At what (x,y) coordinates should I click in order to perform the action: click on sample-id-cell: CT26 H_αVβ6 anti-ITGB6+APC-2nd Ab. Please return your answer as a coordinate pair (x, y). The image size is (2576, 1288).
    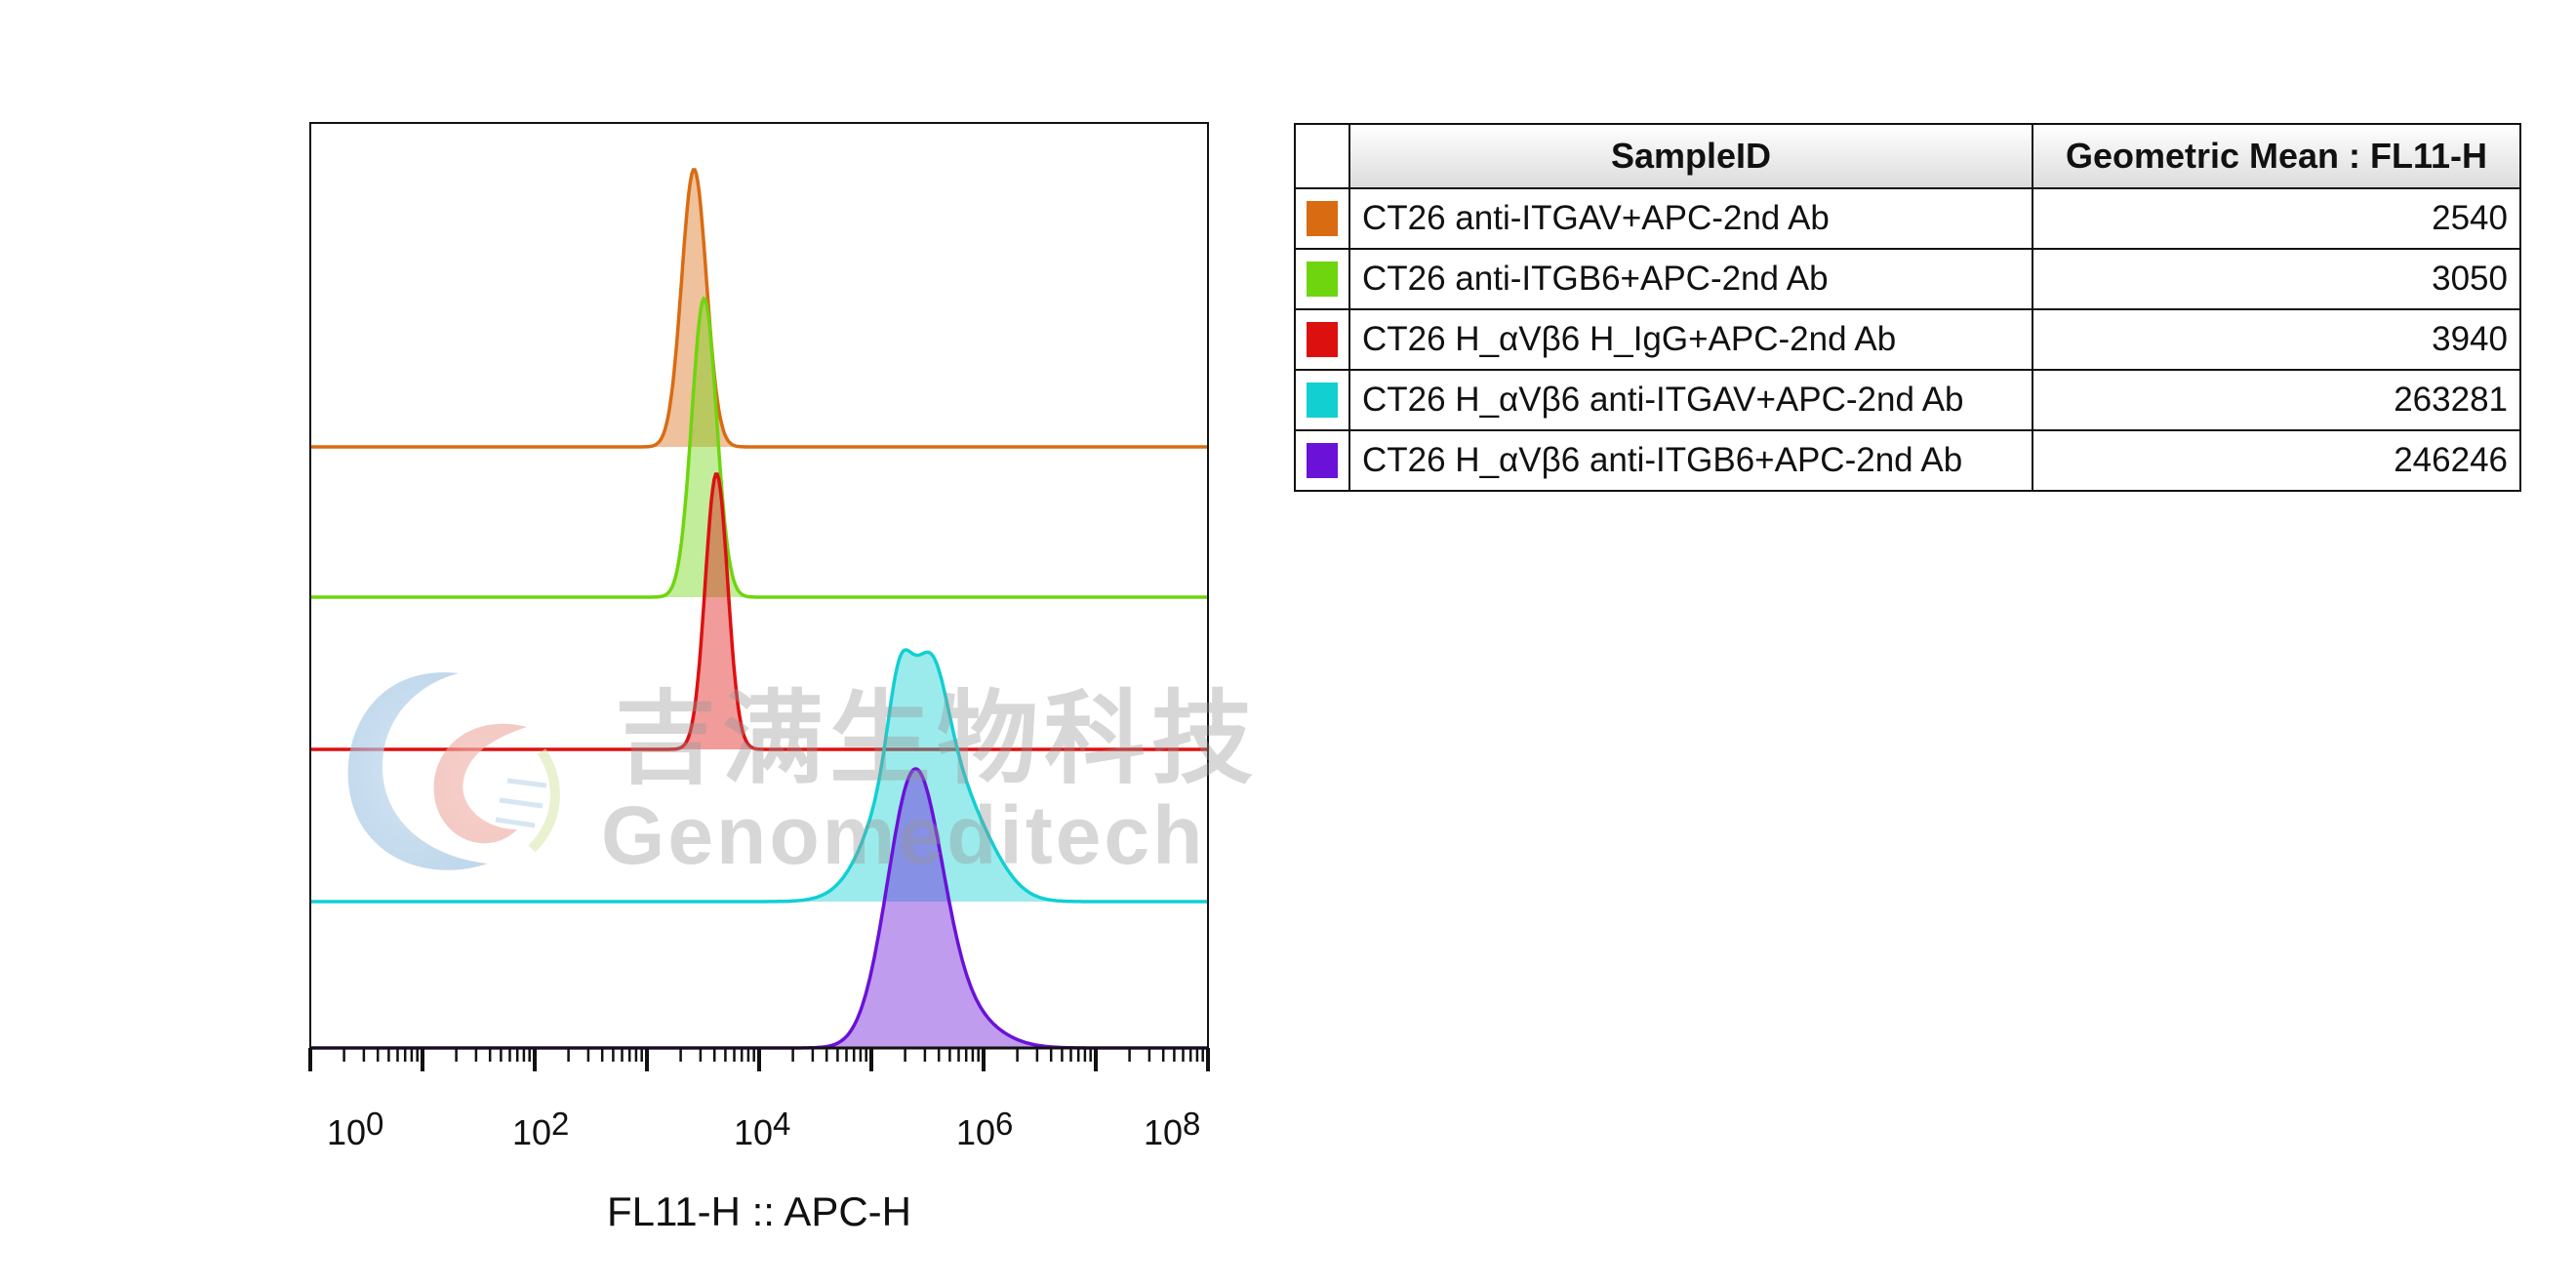
    Looking at the image, I should click on (1690, 460).